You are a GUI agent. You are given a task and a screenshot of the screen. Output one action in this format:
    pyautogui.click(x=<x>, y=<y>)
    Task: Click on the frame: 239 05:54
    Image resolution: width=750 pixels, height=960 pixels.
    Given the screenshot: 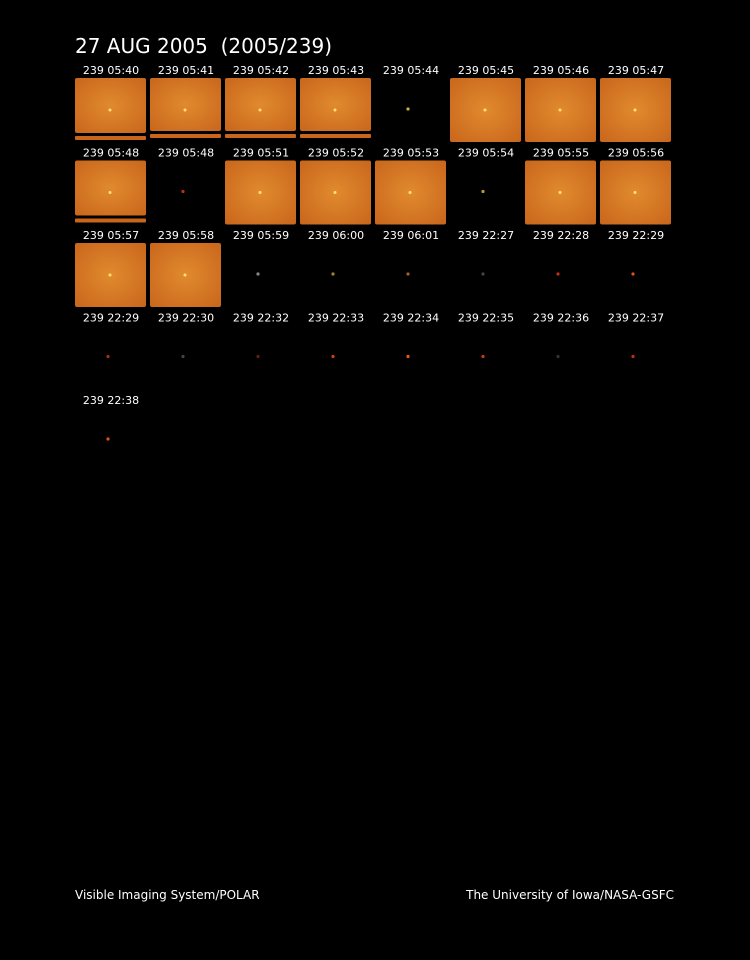 What is the action you would take?
    pyautogui.click(x=486, y=170)
    